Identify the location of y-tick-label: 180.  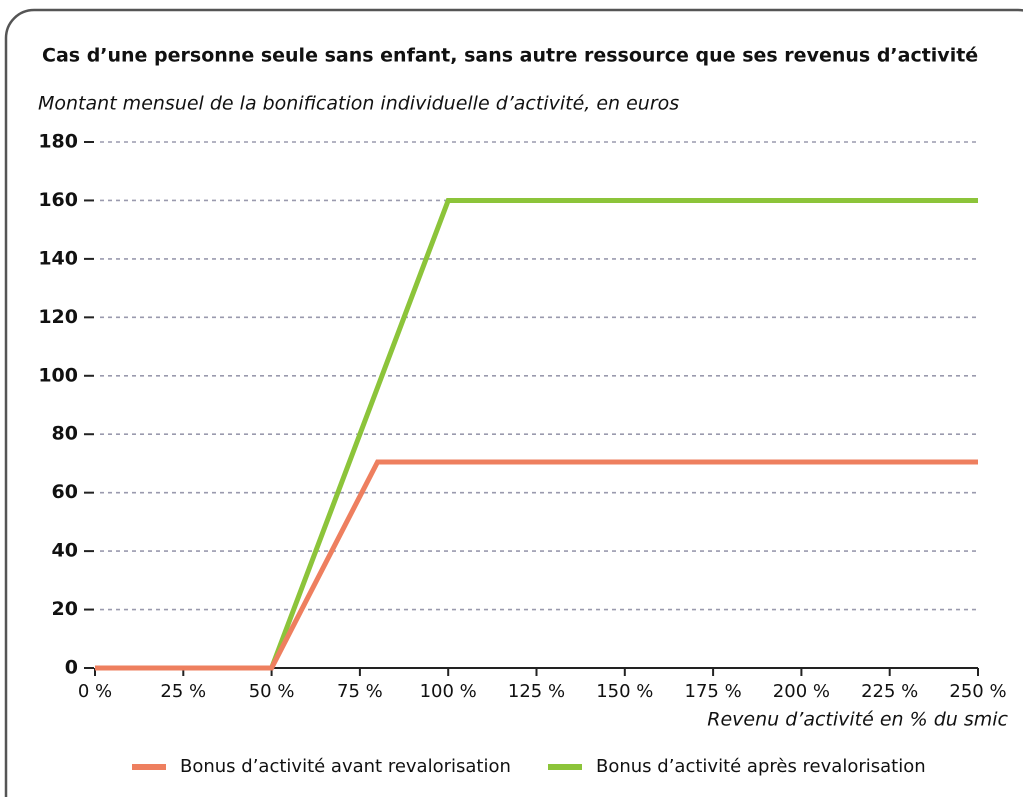
(58, 142).